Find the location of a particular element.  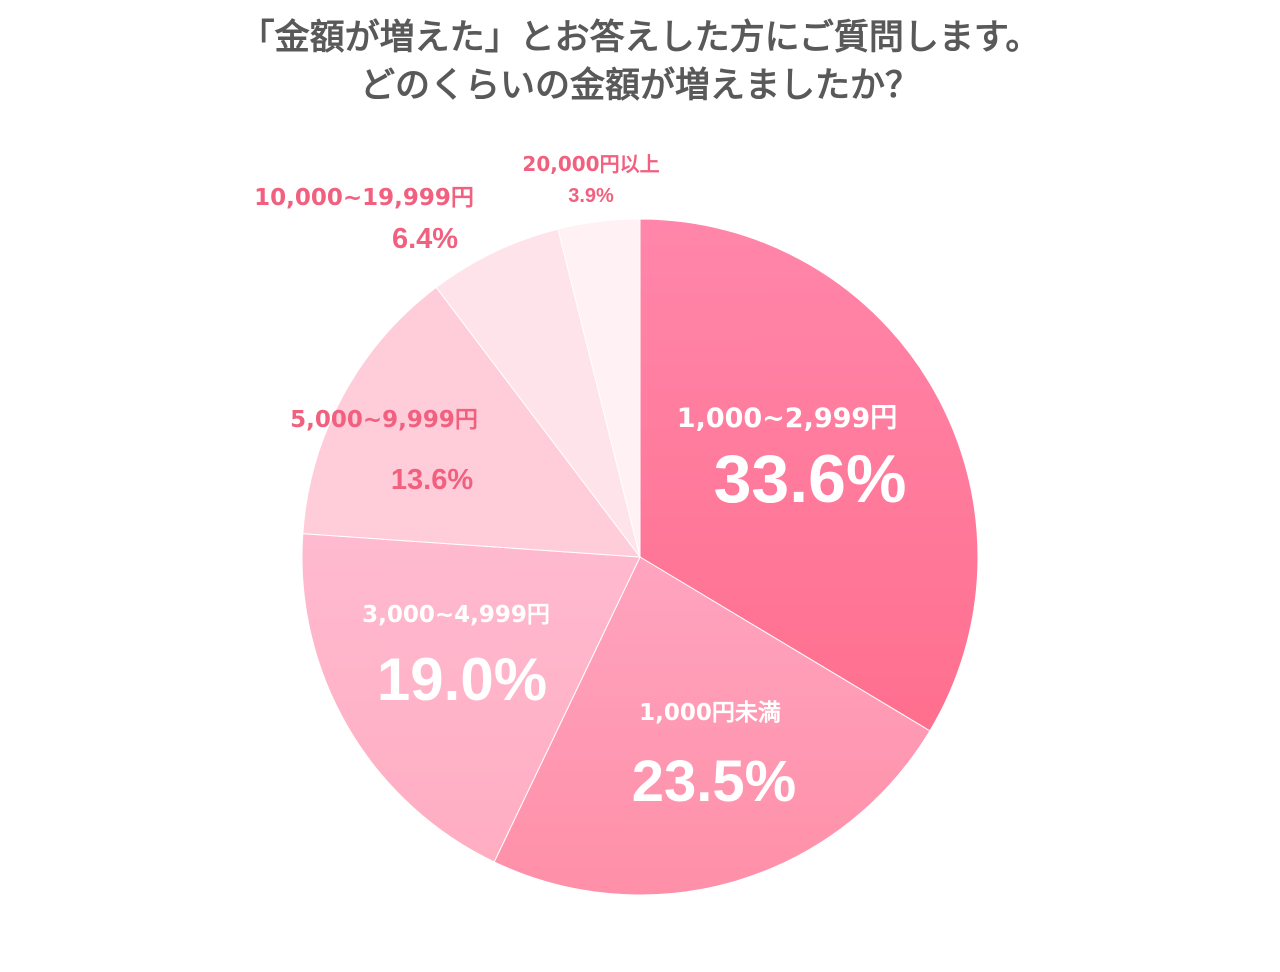

slice-label: 1,000~2,999円 is located at coordinates (787, 418).